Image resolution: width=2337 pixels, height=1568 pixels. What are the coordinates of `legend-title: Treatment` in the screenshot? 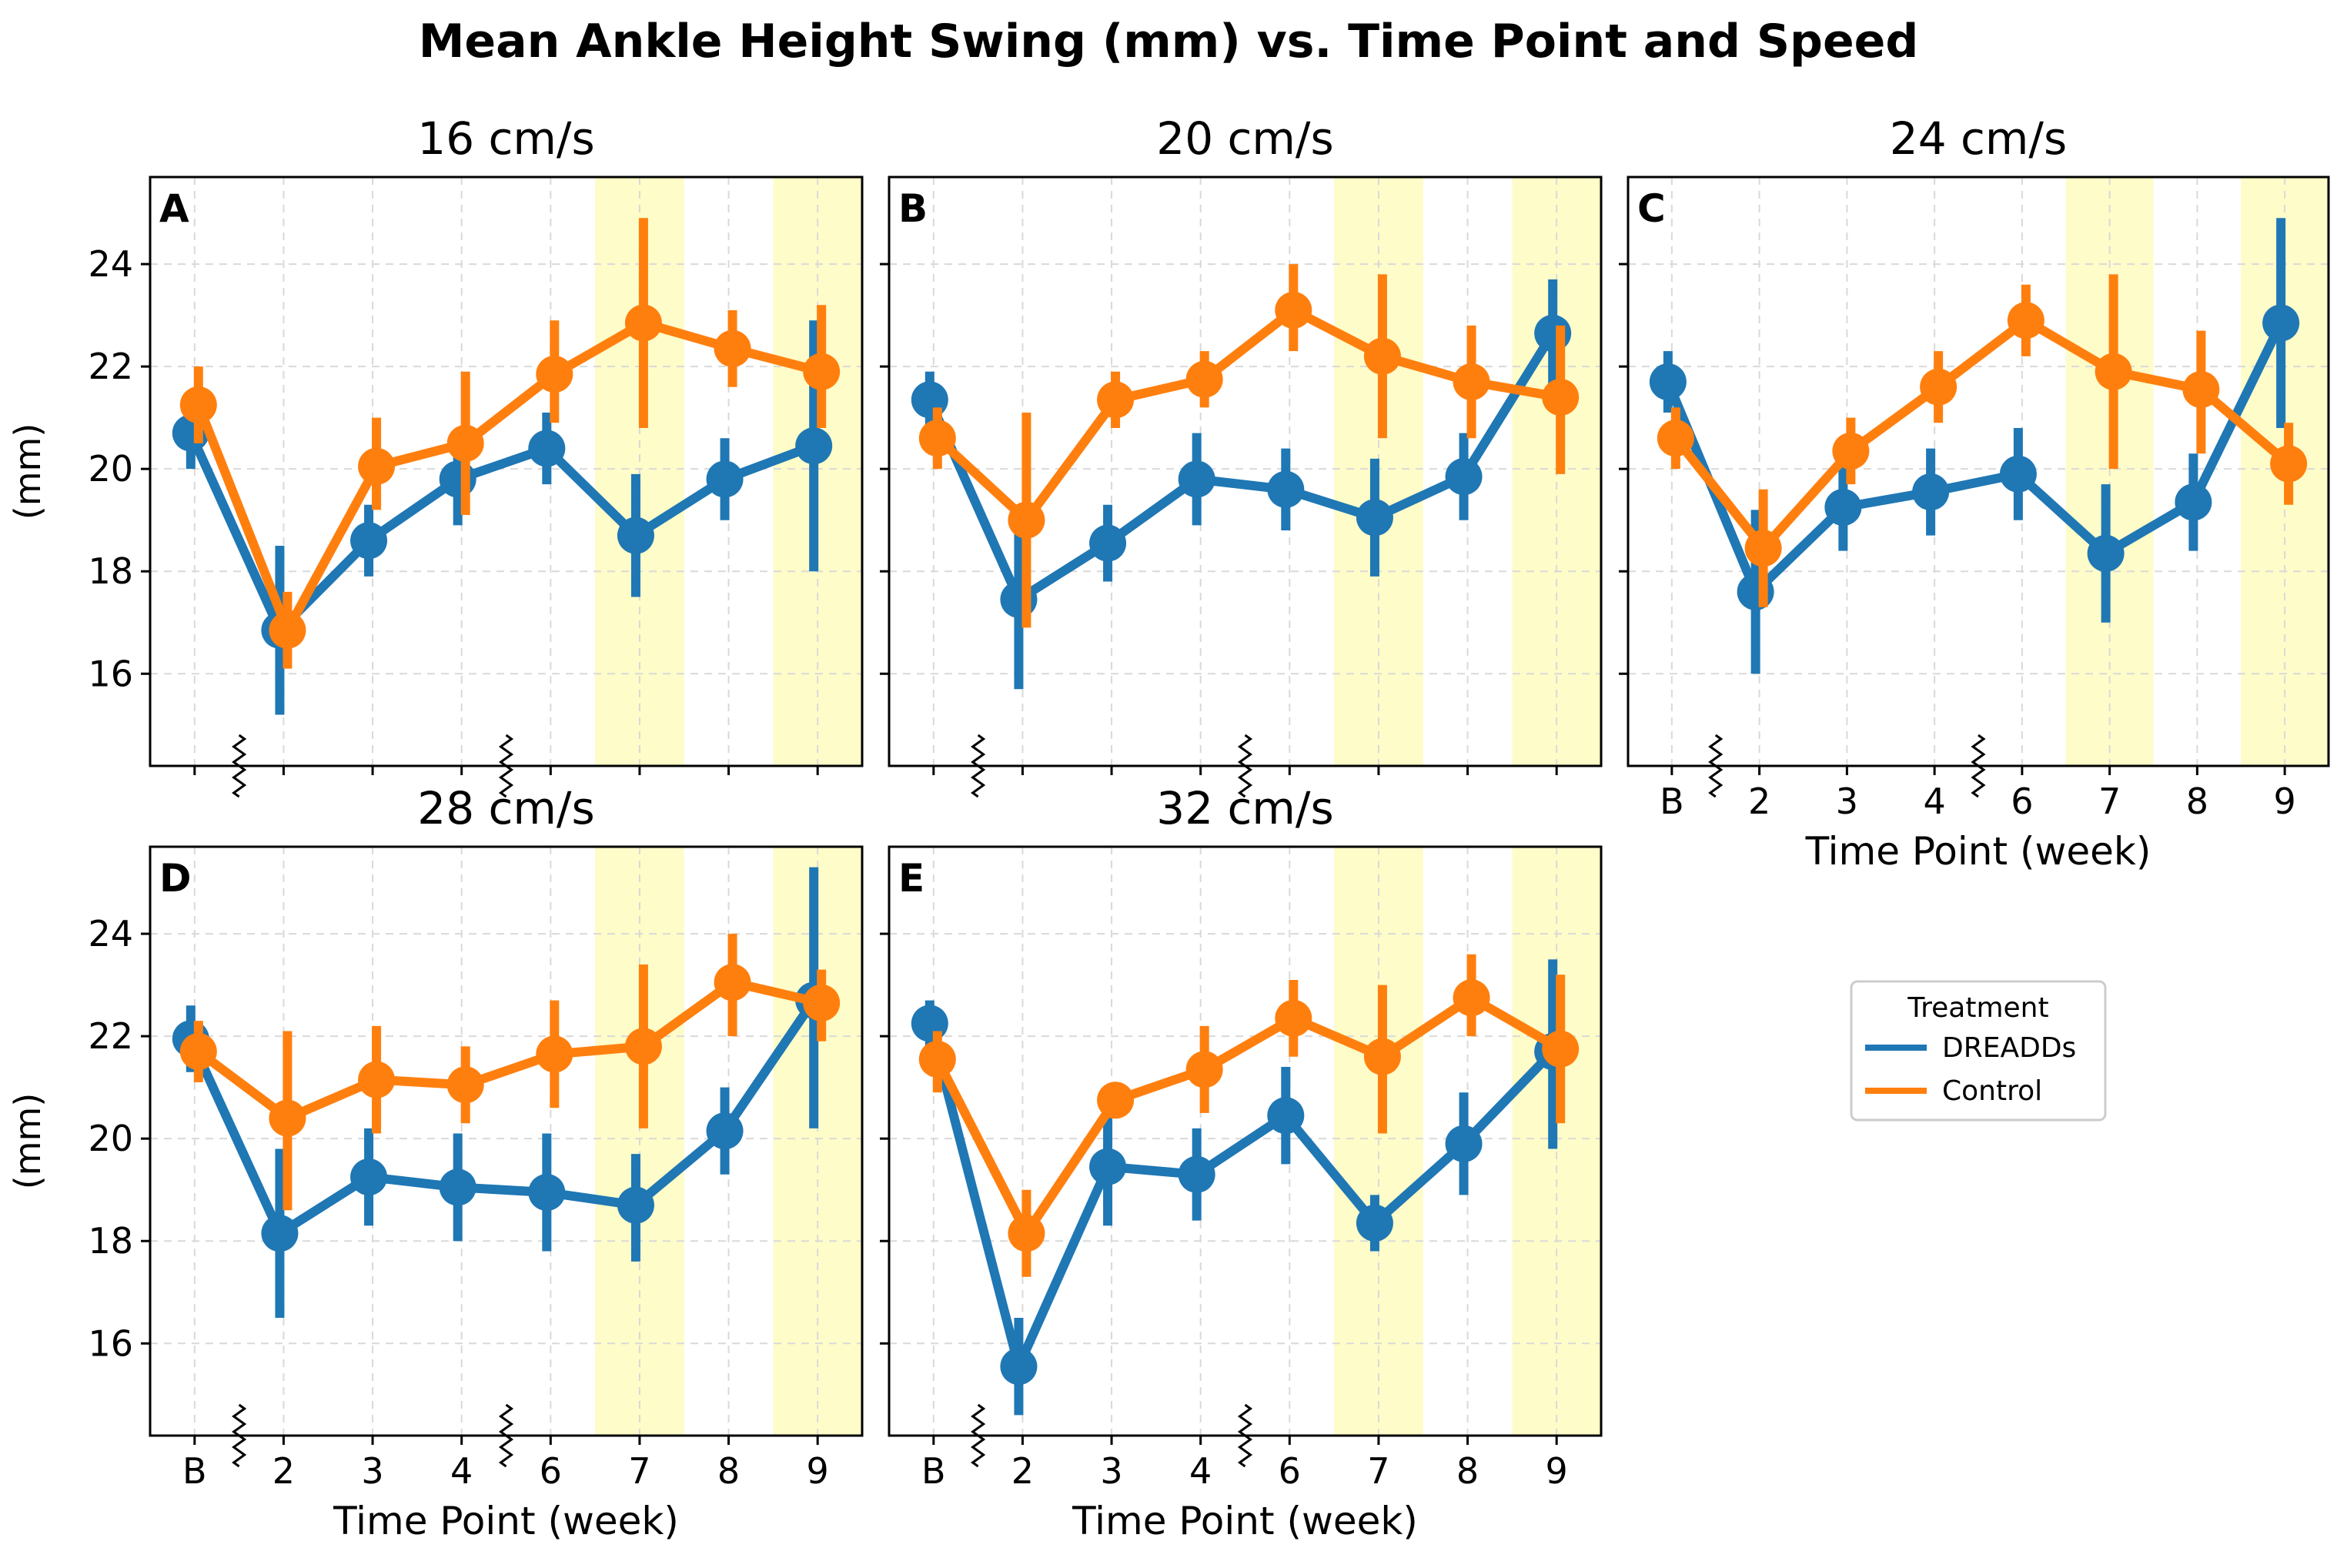 It's located at (1977, 1008).